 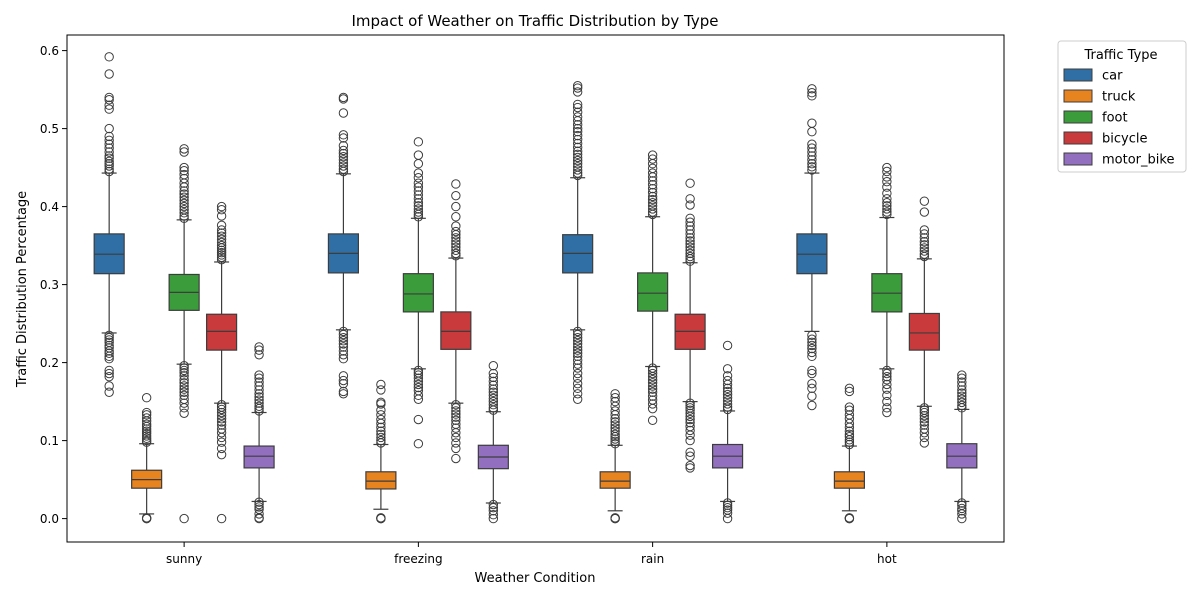 What do you see at coordinates (887, 559) in the screenshot?
I see `x-tick-label: hot` at bounding box center [887, 559].